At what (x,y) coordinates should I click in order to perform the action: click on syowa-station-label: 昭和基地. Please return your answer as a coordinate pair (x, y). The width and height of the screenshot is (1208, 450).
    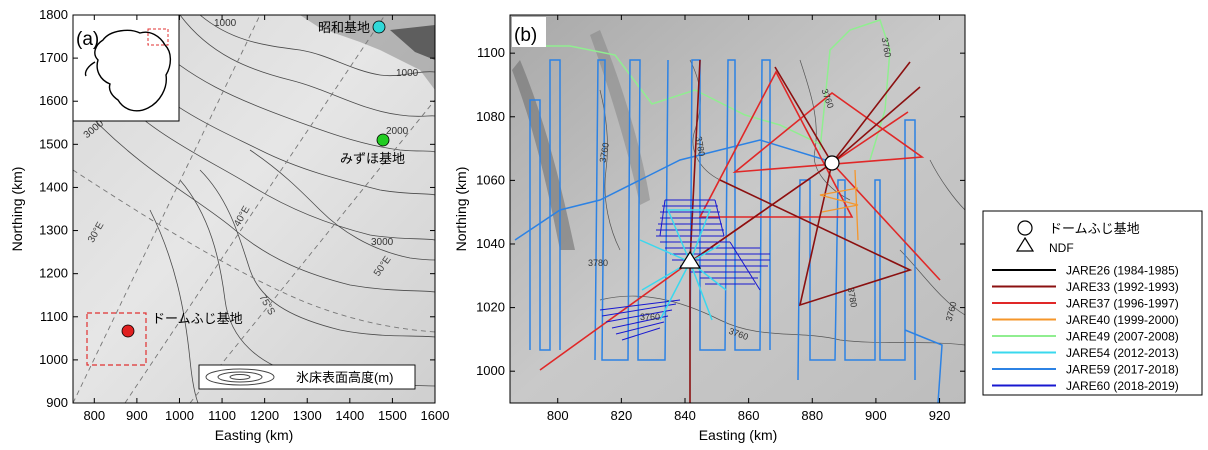
    Looking at the image, I should click on (344, 27).